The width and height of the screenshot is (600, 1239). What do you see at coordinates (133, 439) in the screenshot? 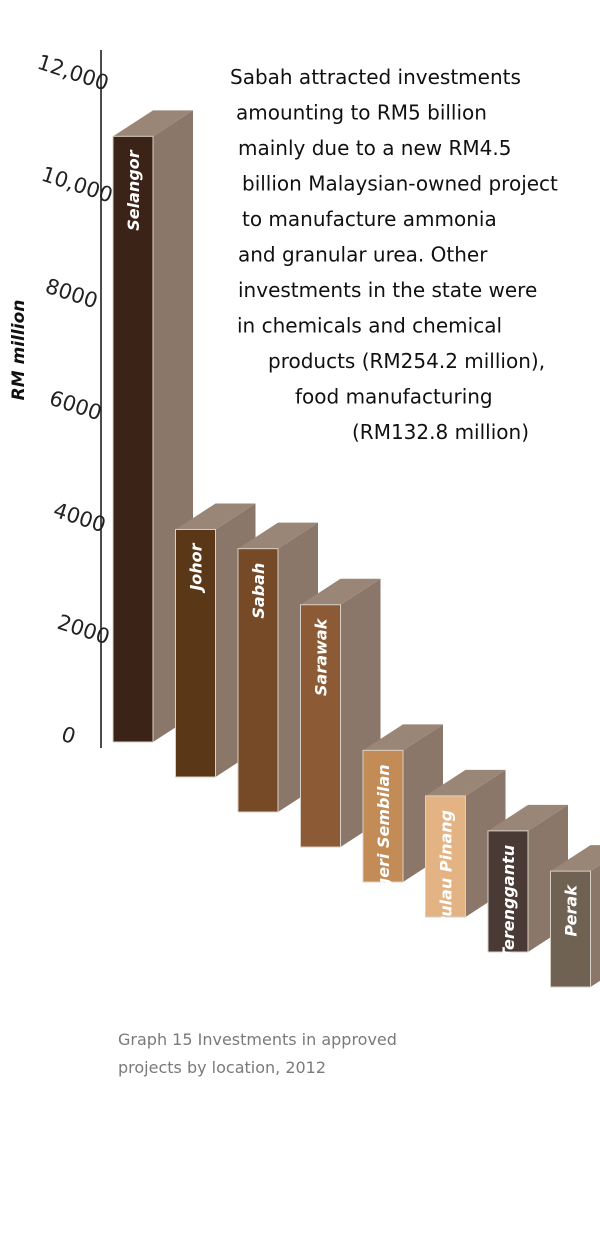
I see `bar-selangor` at bounding box center [133, 439].